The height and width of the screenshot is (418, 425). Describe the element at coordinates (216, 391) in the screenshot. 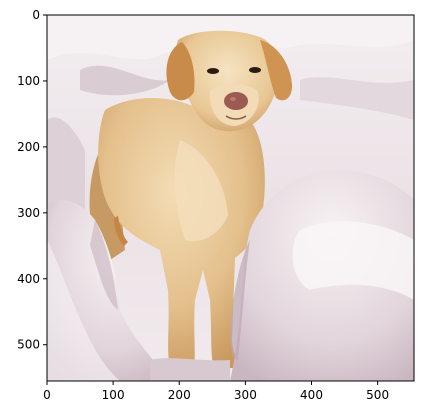

I see `x-axis: 0 100 200 300 400 500` at that location.